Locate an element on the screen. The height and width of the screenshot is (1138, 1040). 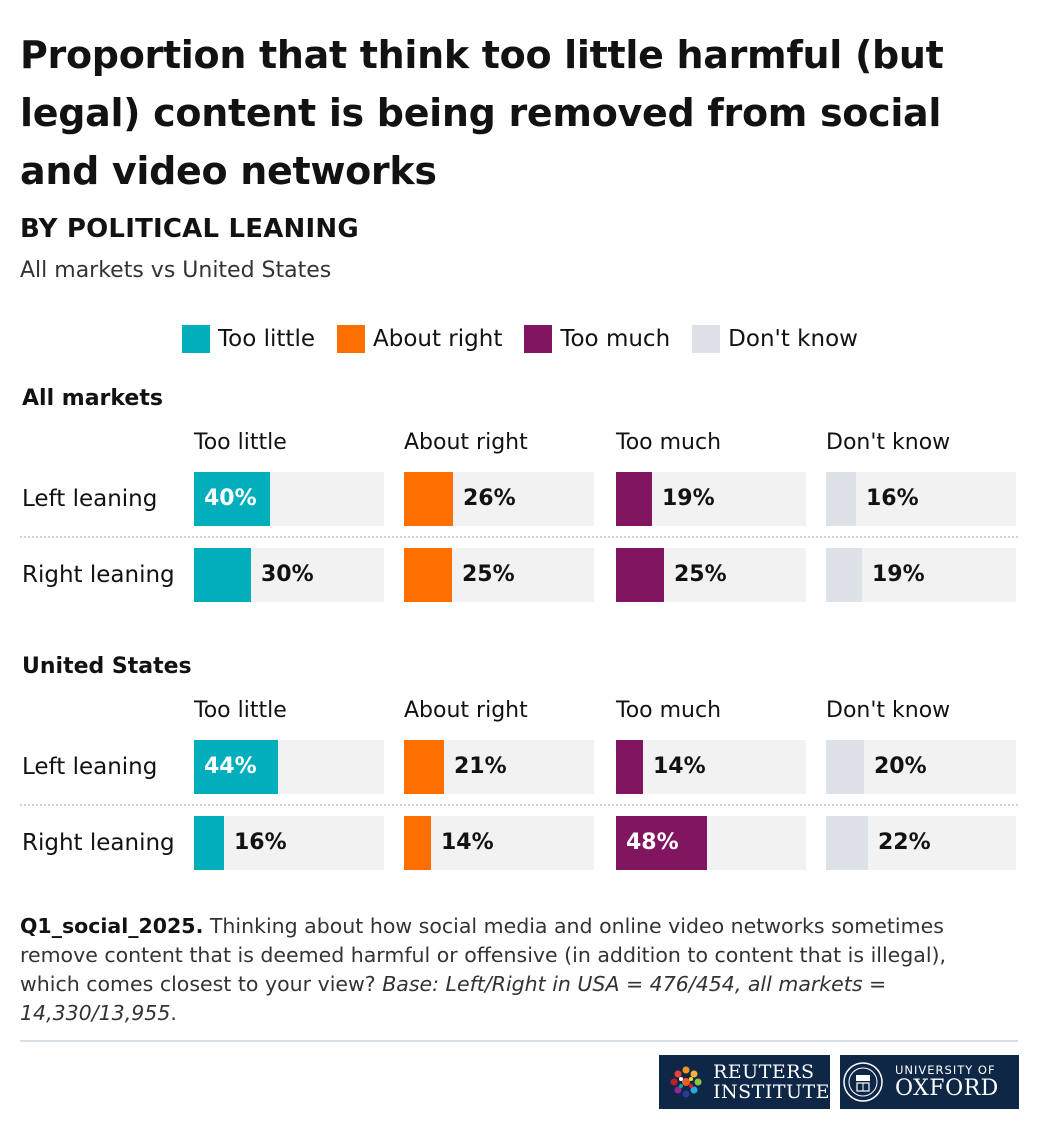
bar-track: 30% is located at coordinates (289, 575).